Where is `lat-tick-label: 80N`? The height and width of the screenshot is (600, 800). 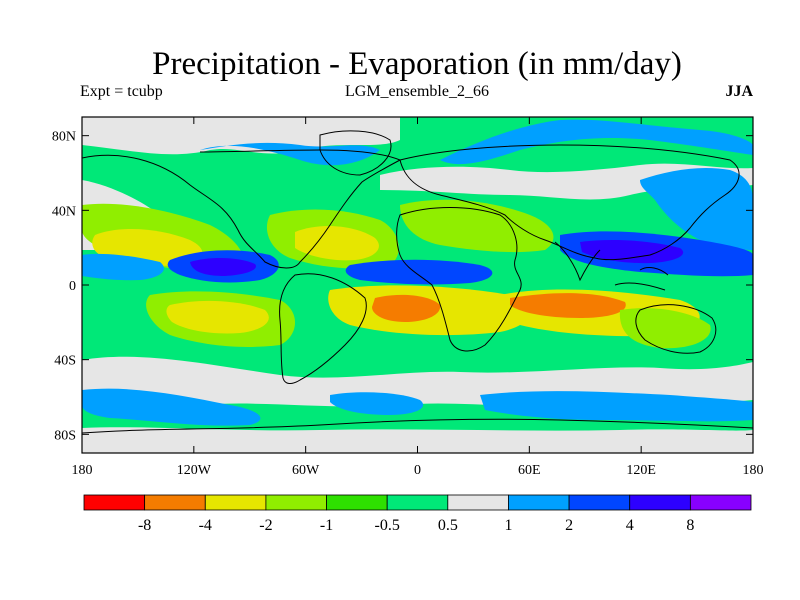
lat-tick-label: 80N is located at coordinates (64, 137).